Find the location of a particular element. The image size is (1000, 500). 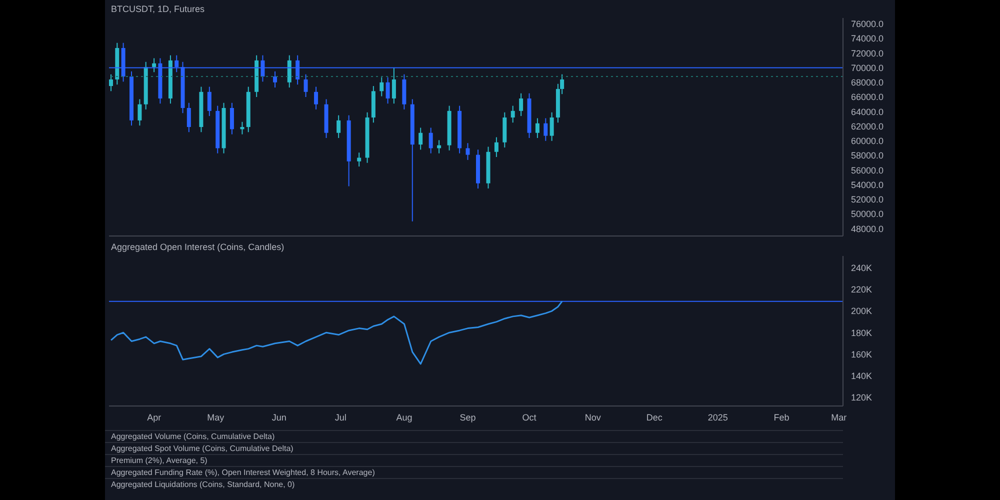

y-tick-label: 54000.0 is located at coordinates (867, 185).